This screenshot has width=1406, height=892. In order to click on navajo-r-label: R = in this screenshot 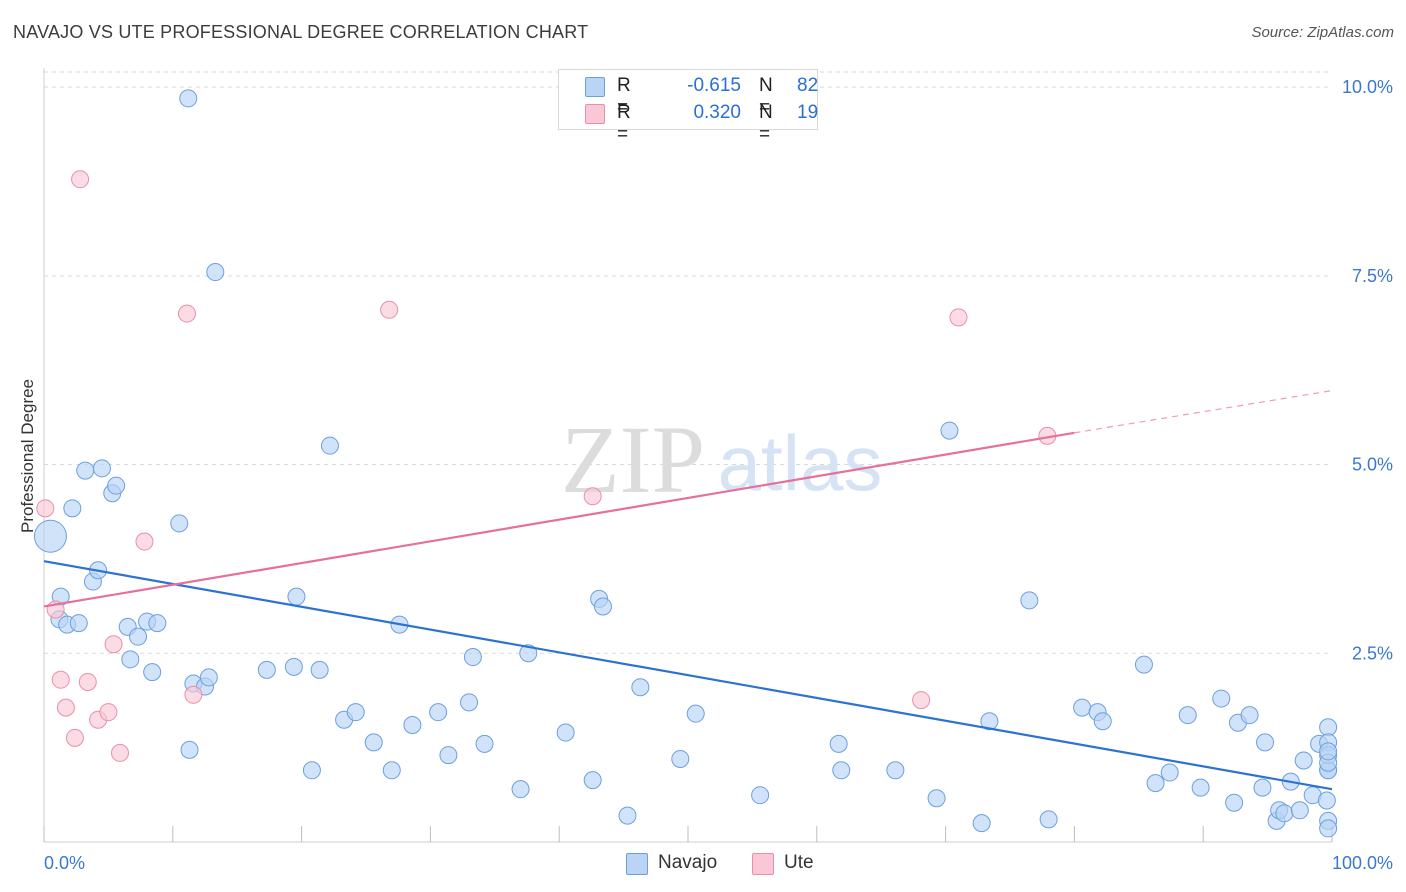, I will do `click(624, 96)`.